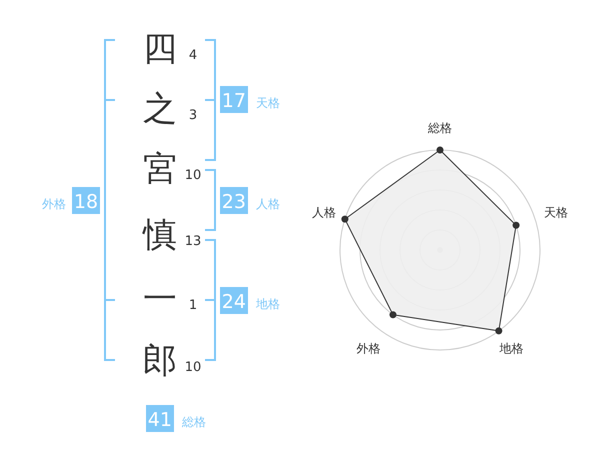 This screenshot has height=470, width=600. What do you see at coordinates (324, 212) in the screenshot?
I see `spoke-label: 人格` at bounding box center [324, 212].